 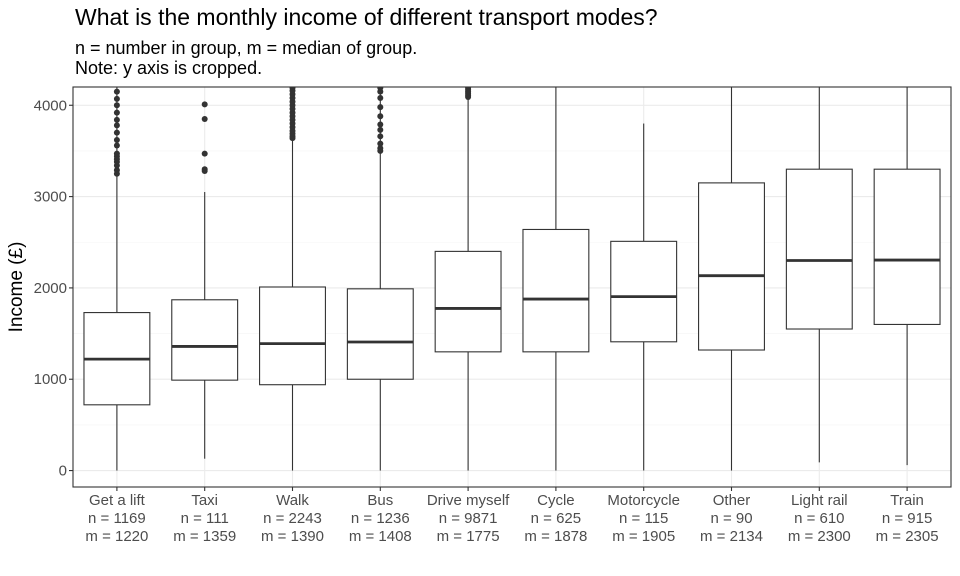 What do you see at coordinates (50, 197) in the screenshot?
I see `y-tick-label: 3000` at bounding box center [50, 197].